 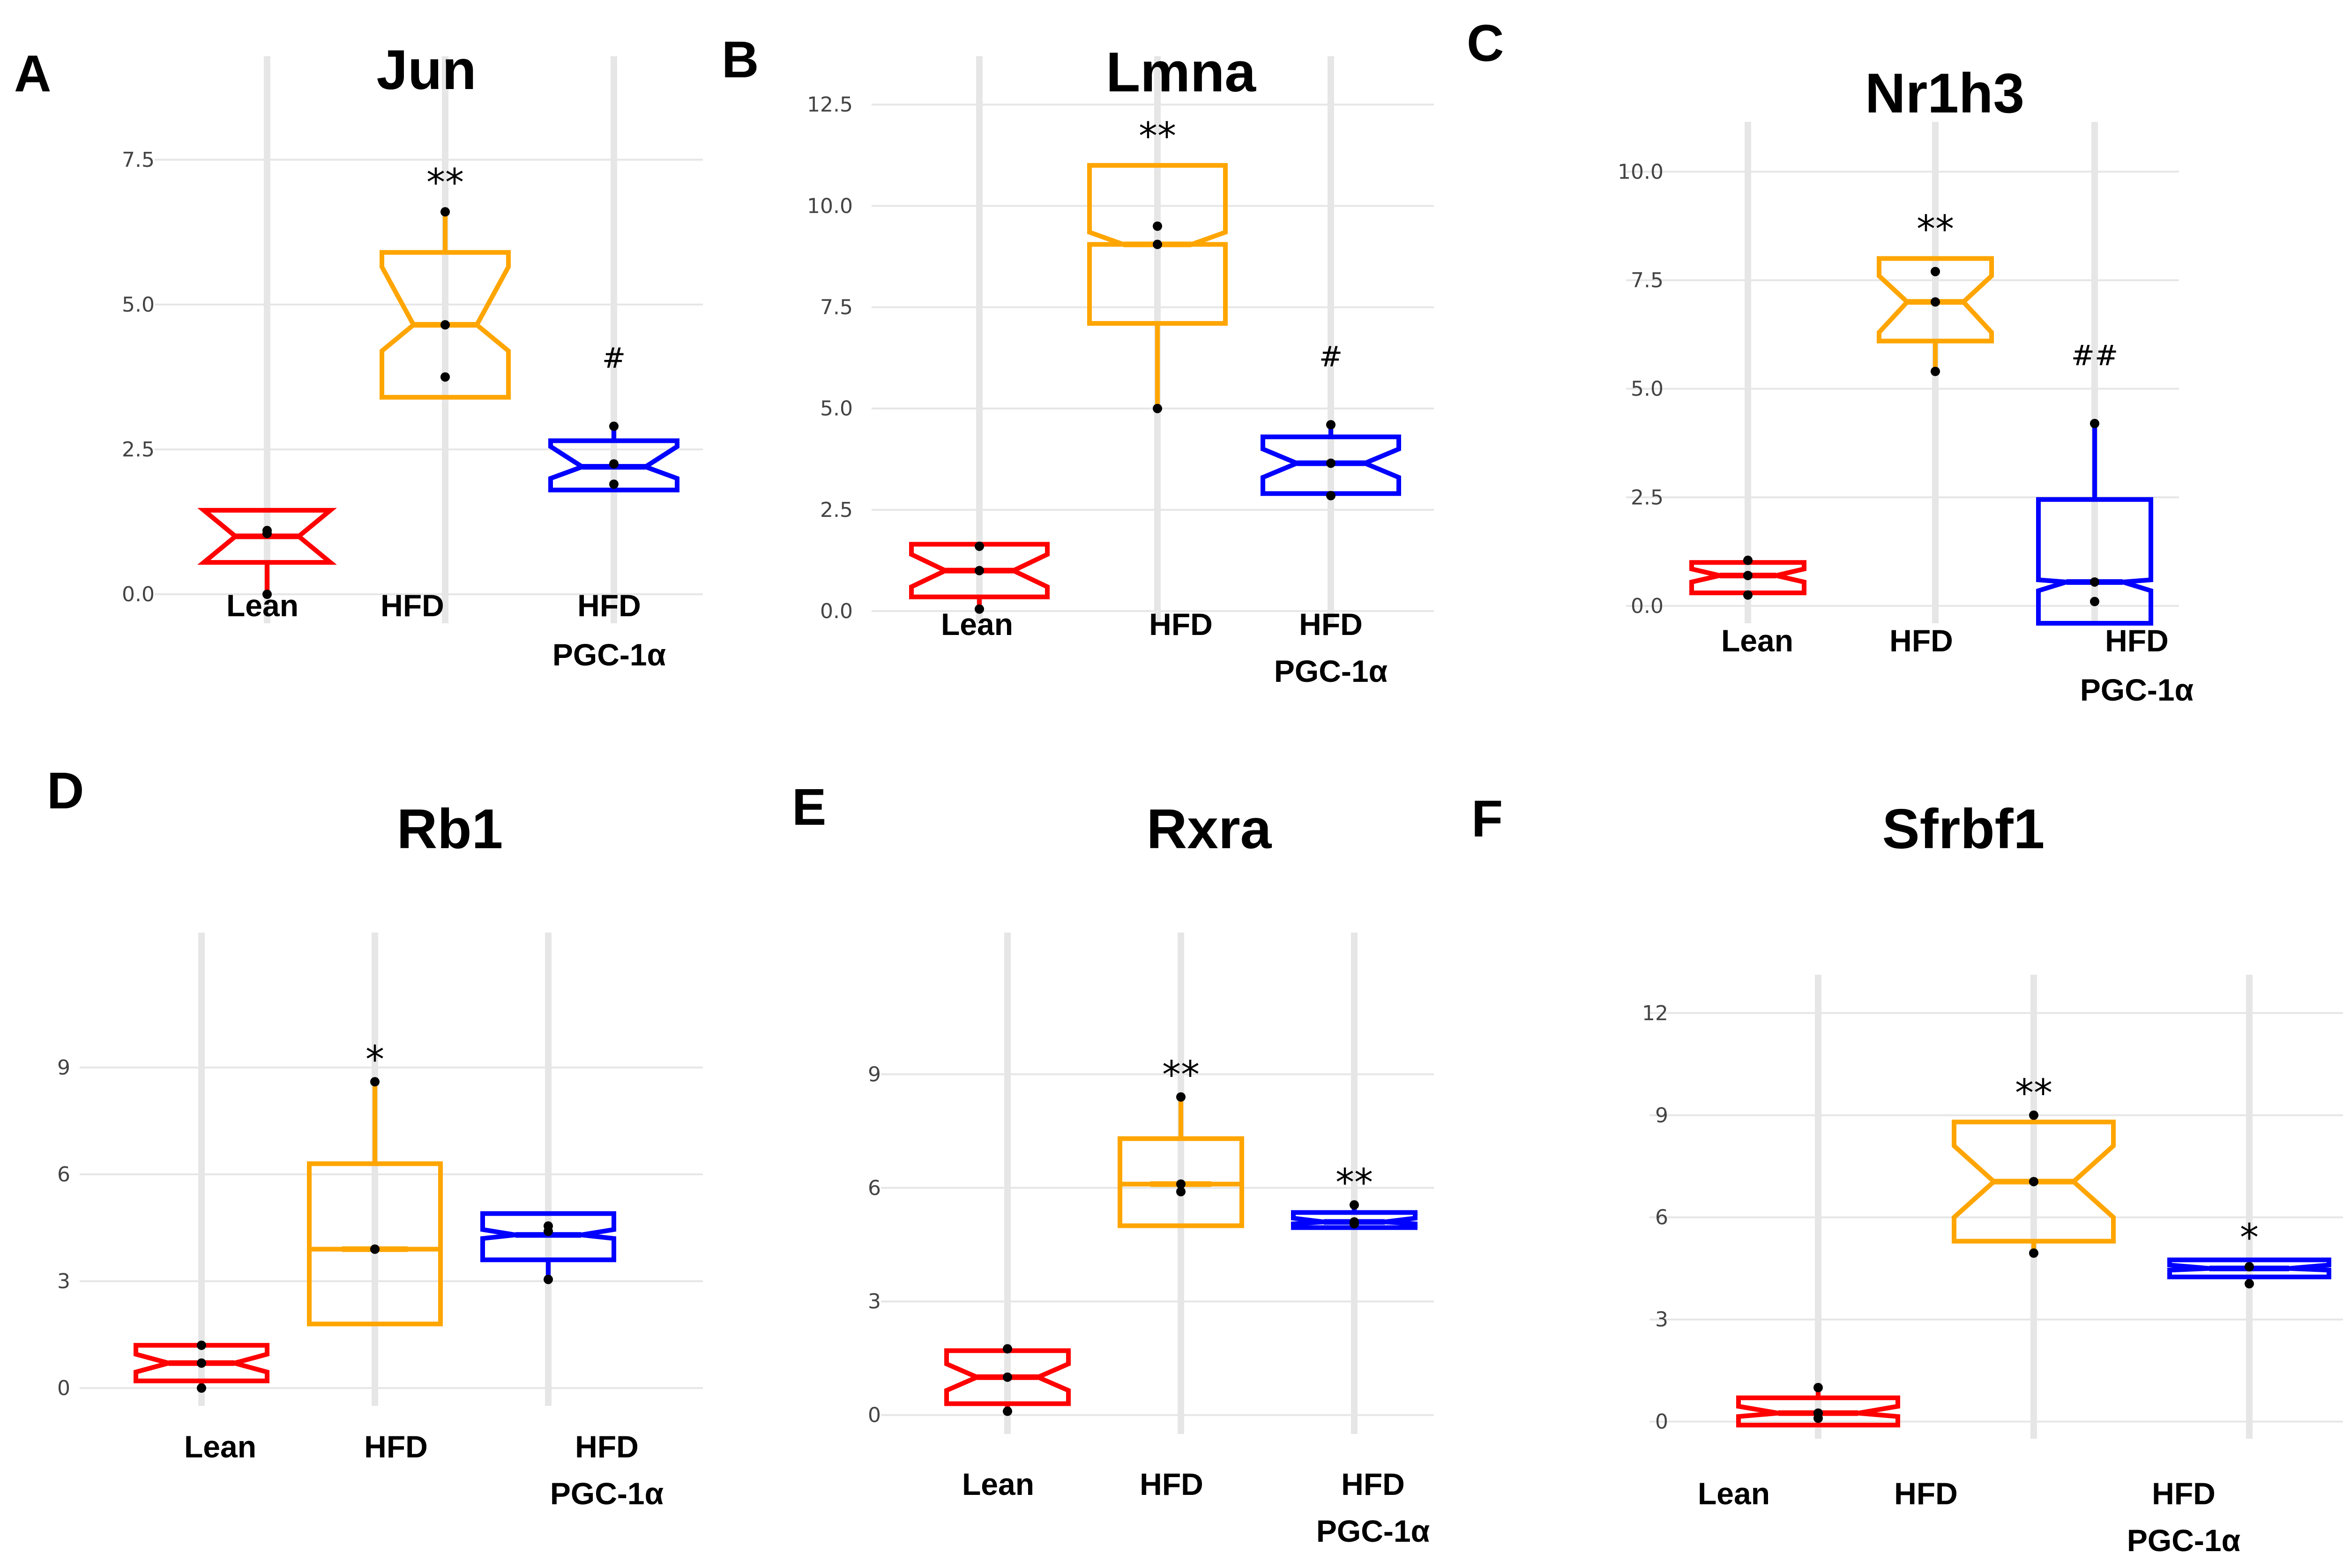 I want to click on box-hfd-pgc-1-, so click(x=548, y=1248).